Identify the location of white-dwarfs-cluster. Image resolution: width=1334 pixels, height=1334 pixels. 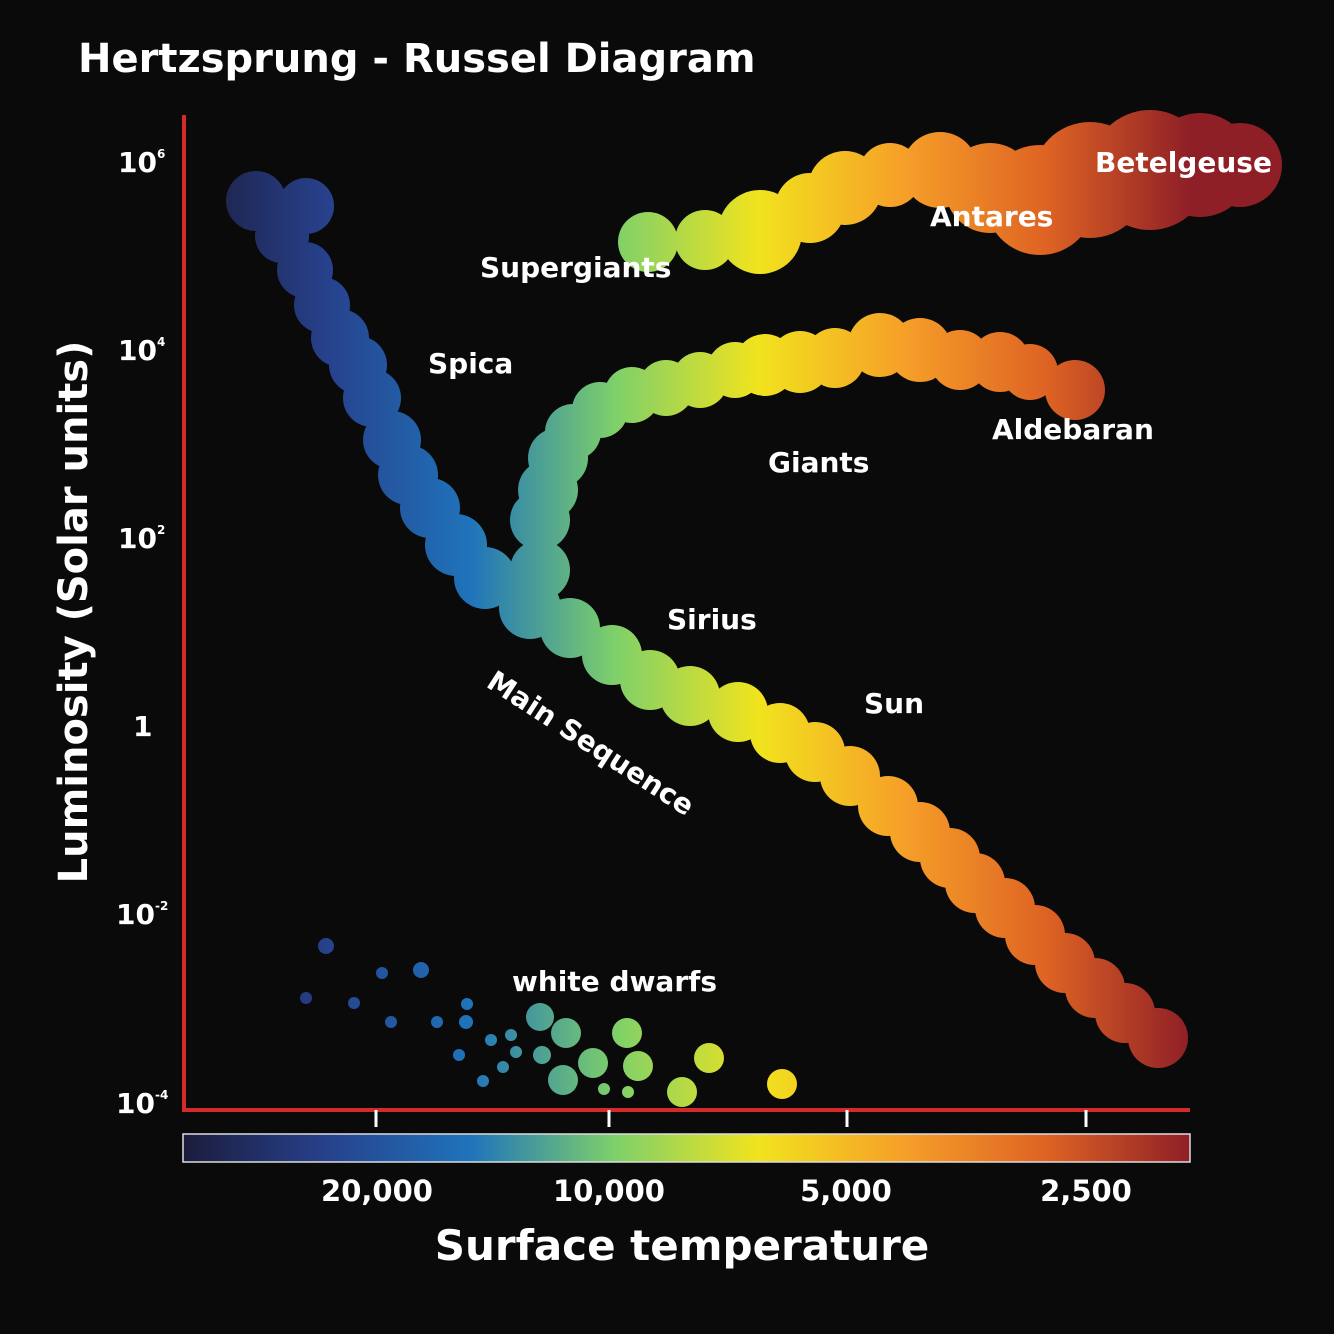
(548, 1022).